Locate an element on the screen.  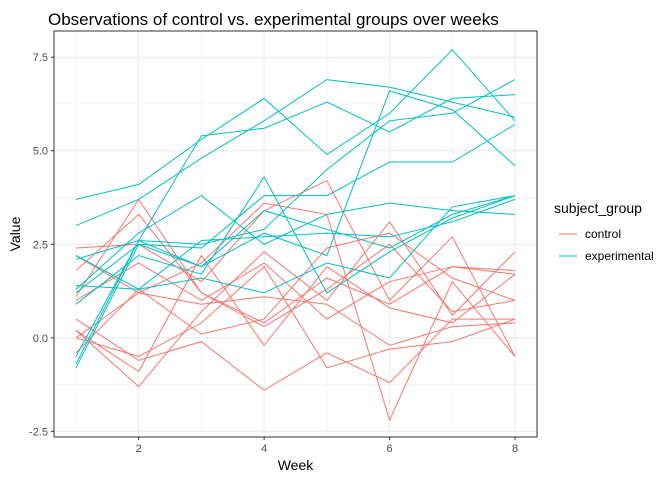
y-tick-label: -2.5 is located at coordinates (38, 432).